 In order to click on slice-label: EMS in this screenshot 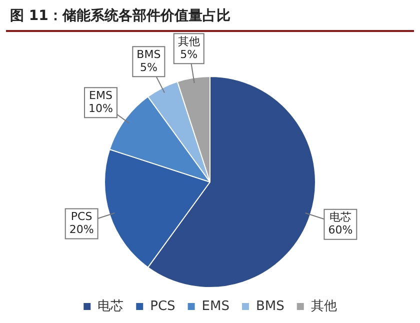, I will do `click(100, 95)`.